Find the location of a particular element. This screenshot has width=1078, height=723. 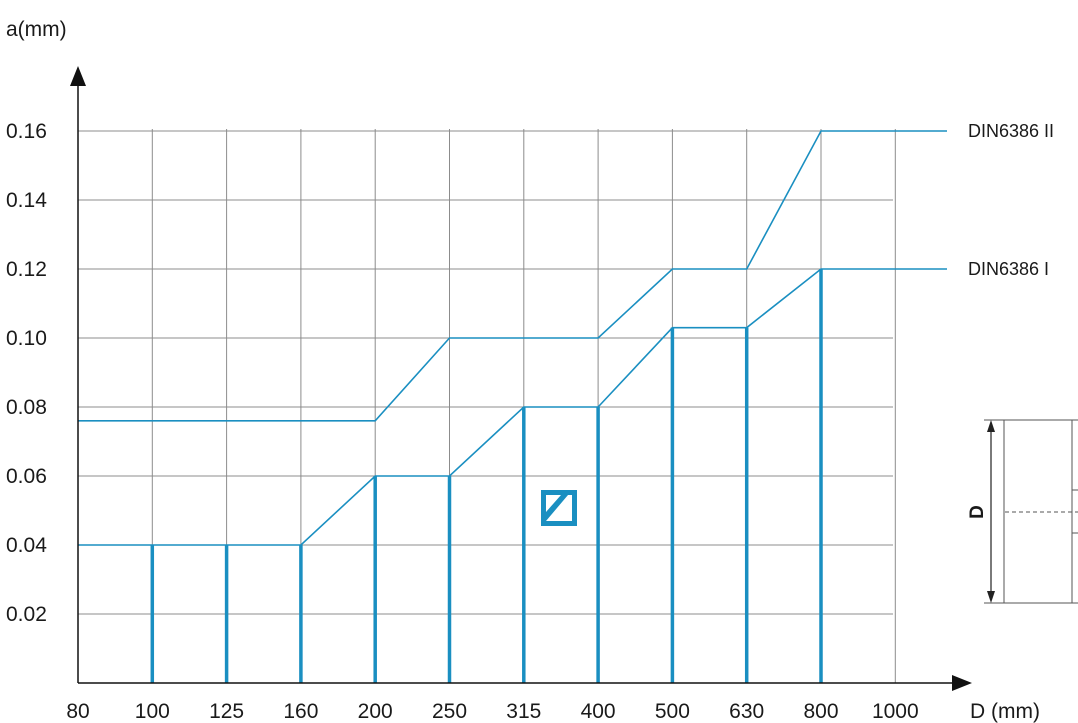

y-tick-label: 0.16 is located at coordinates (26, 131).